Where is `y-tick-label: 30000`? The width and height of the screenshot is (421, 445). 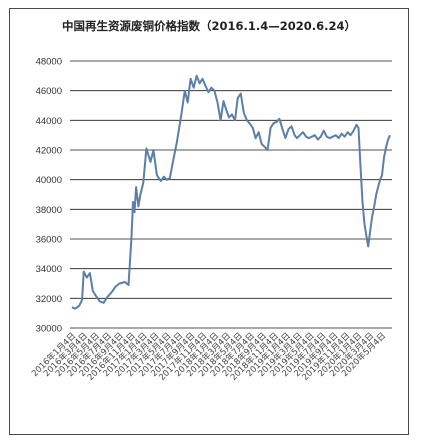
y-tick-label: 30000 is located at coordinates (49, 329).